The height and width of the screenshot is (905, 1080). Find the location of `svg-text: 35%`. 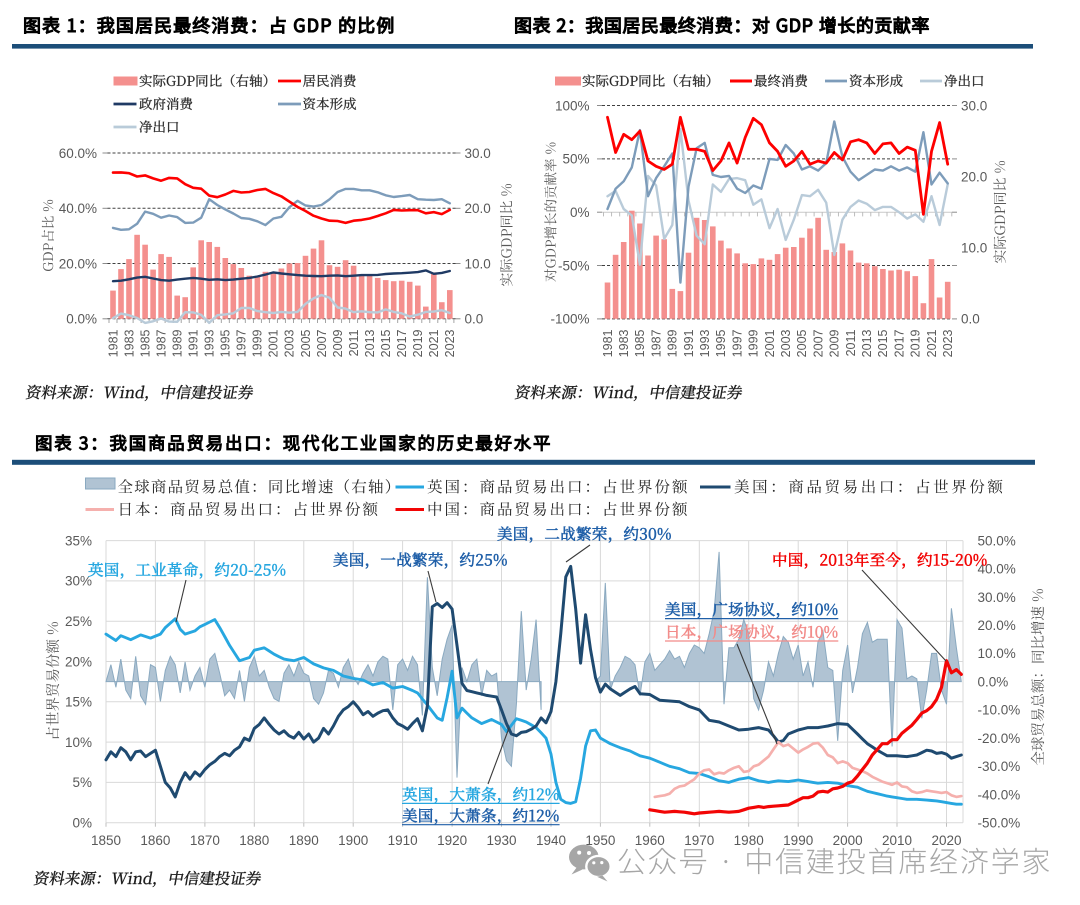

svg-text: 35% is located at coordinates (78, 540).